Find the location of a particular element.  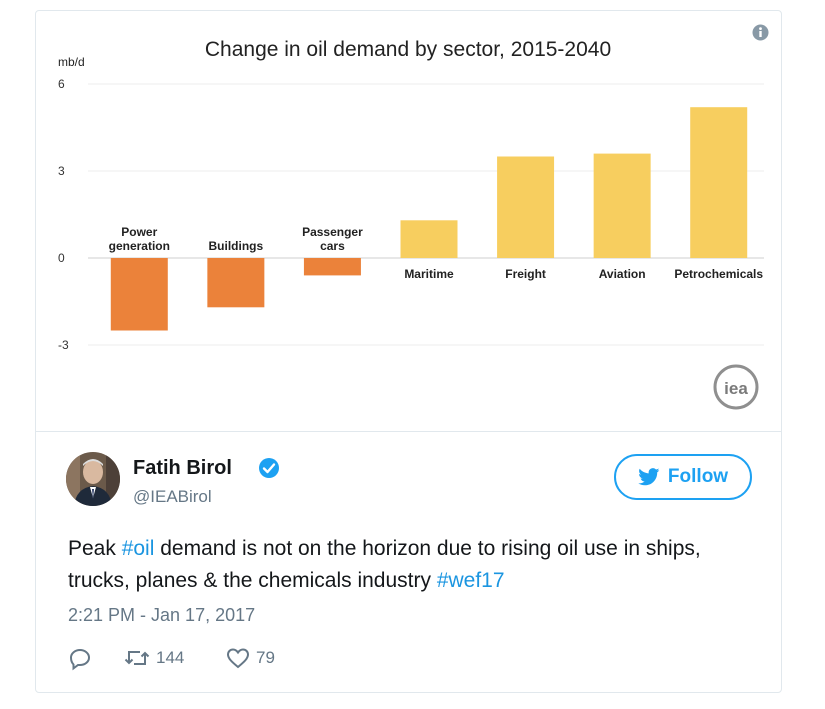

reply-button is located at coordinates (80, 659).